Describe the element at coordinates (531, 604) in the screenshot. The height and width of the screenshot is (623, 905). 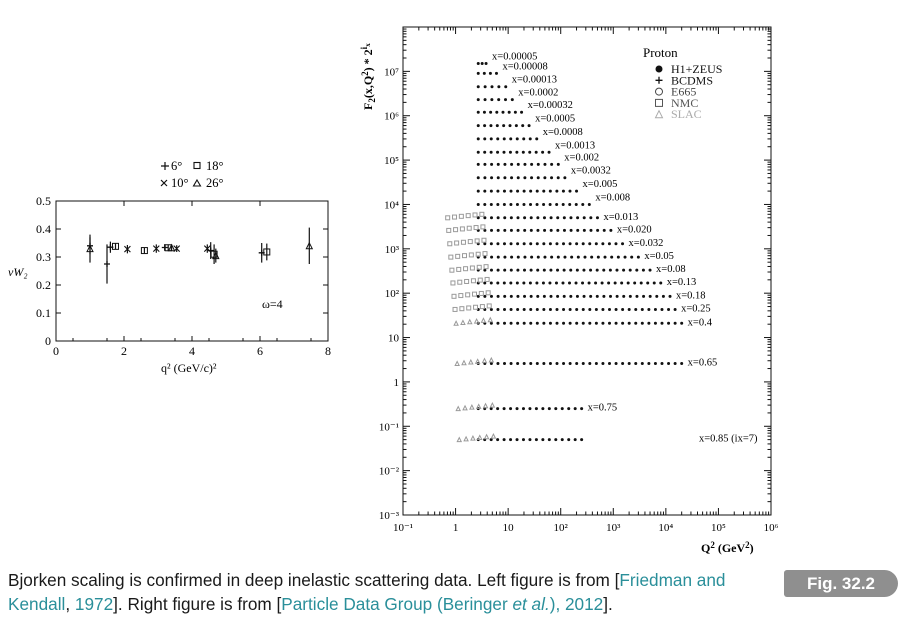
I see `citation-etal: et al.` at that location.